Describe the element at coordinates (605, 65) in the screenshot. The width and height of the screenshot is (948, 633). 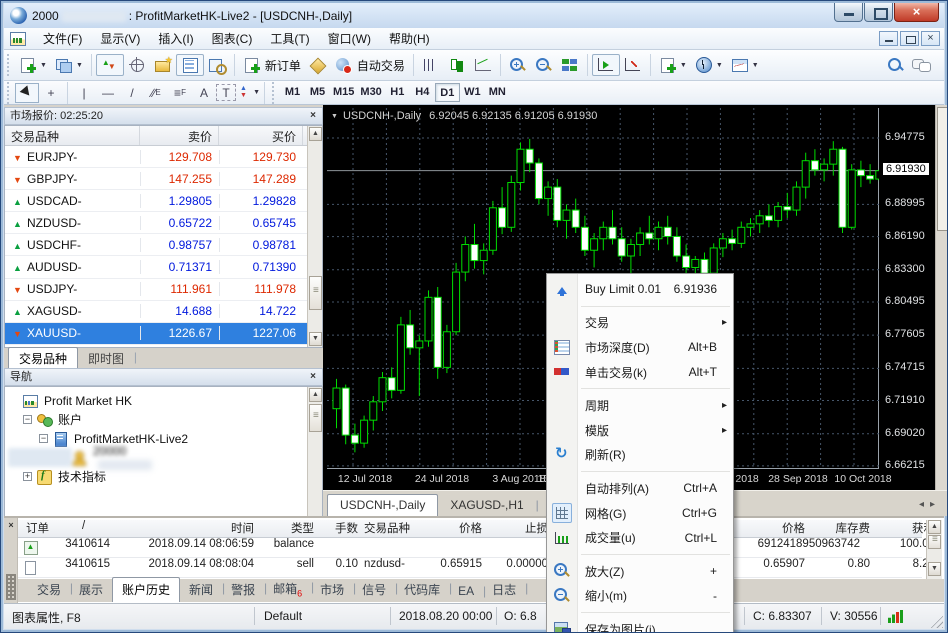
I see `auto-scroll-button` at that location.